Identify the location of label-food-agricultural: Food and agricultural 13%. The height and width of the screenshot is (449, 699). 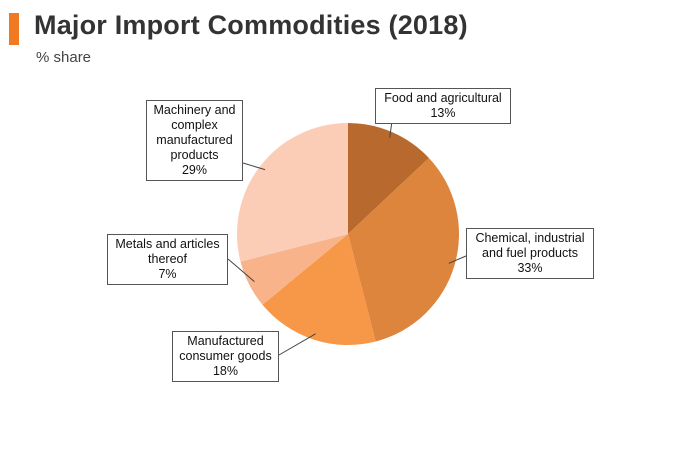
(443, 106).